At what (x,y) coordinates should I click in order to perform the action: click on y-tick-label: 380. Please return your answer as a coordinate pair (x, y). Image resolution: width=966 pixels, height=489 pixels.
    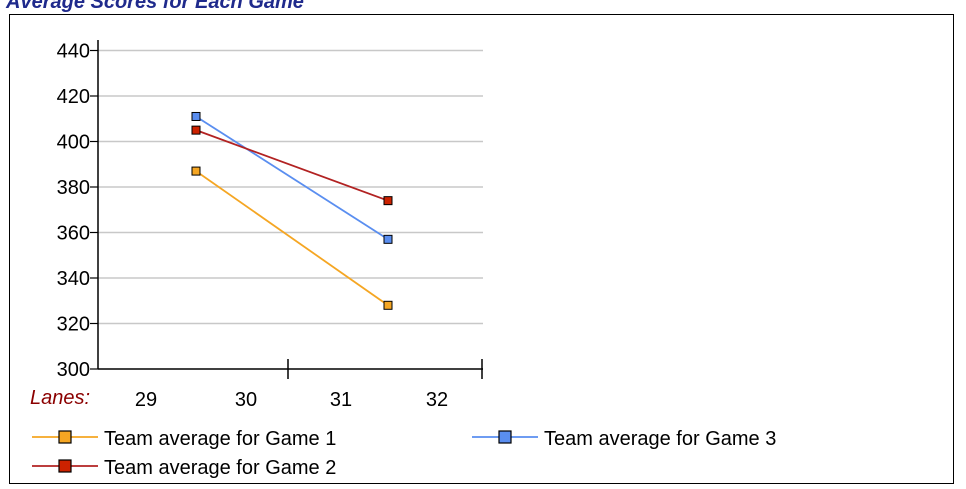
    Looking at the image, I should click on (73, 188).